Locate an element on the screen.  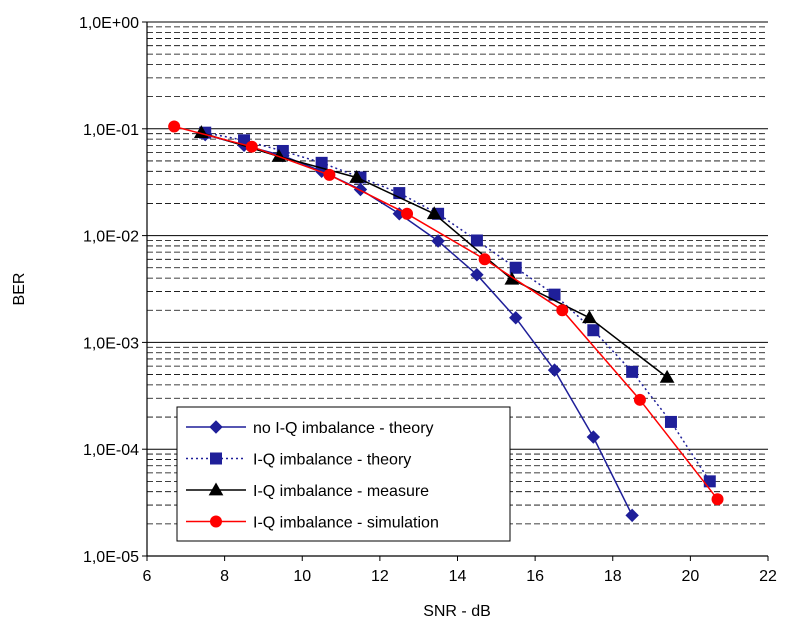
x-tick-label: 10 is located at coordinates (302, 576).